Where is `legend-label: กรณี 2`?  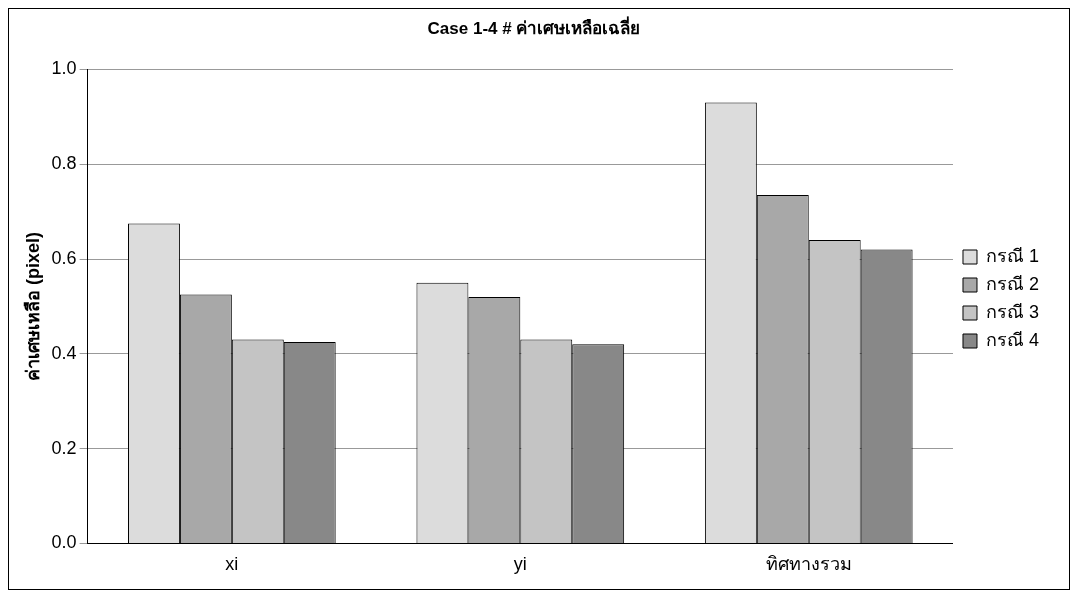
legend-label: กรณี 2 is located at coordinates (1012, 283).